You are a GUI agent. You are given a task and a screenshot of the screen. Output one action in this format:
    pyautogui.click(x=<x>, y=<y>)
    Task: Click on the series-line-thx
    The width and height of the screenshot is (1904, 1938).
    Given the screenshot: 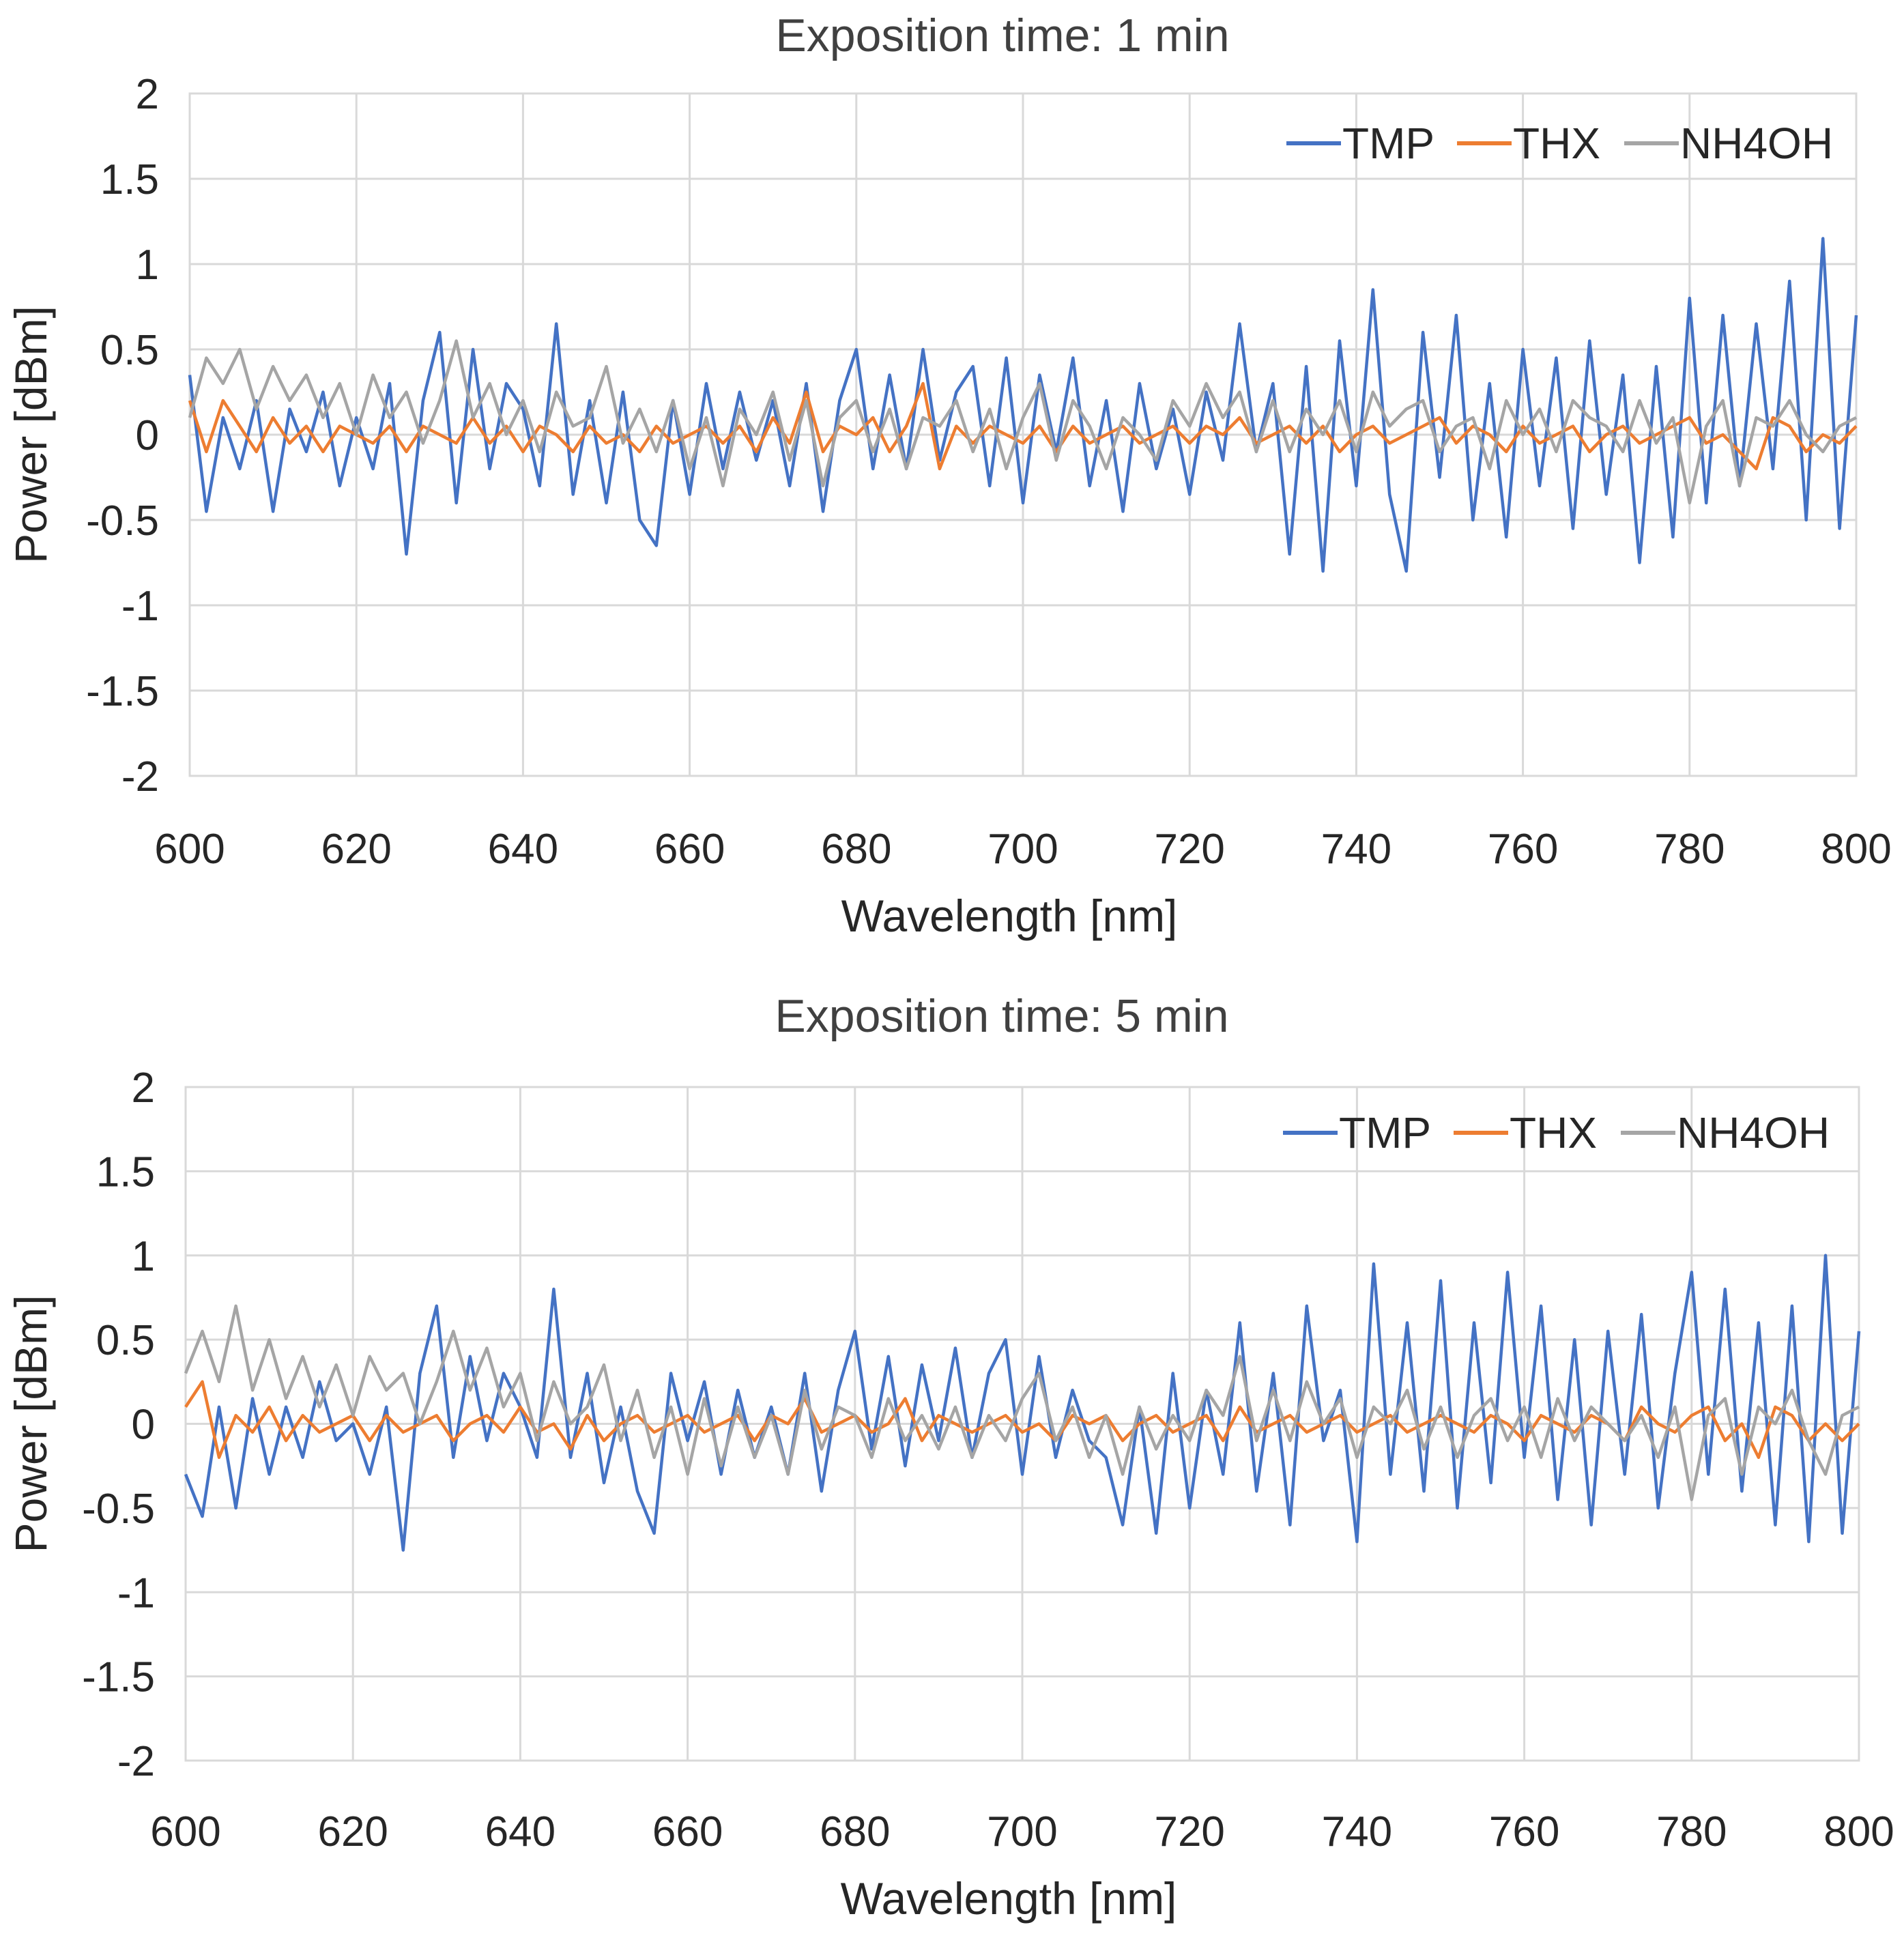 What is the action you would take?
    pyautogui.click(x=1023, y=426)
    